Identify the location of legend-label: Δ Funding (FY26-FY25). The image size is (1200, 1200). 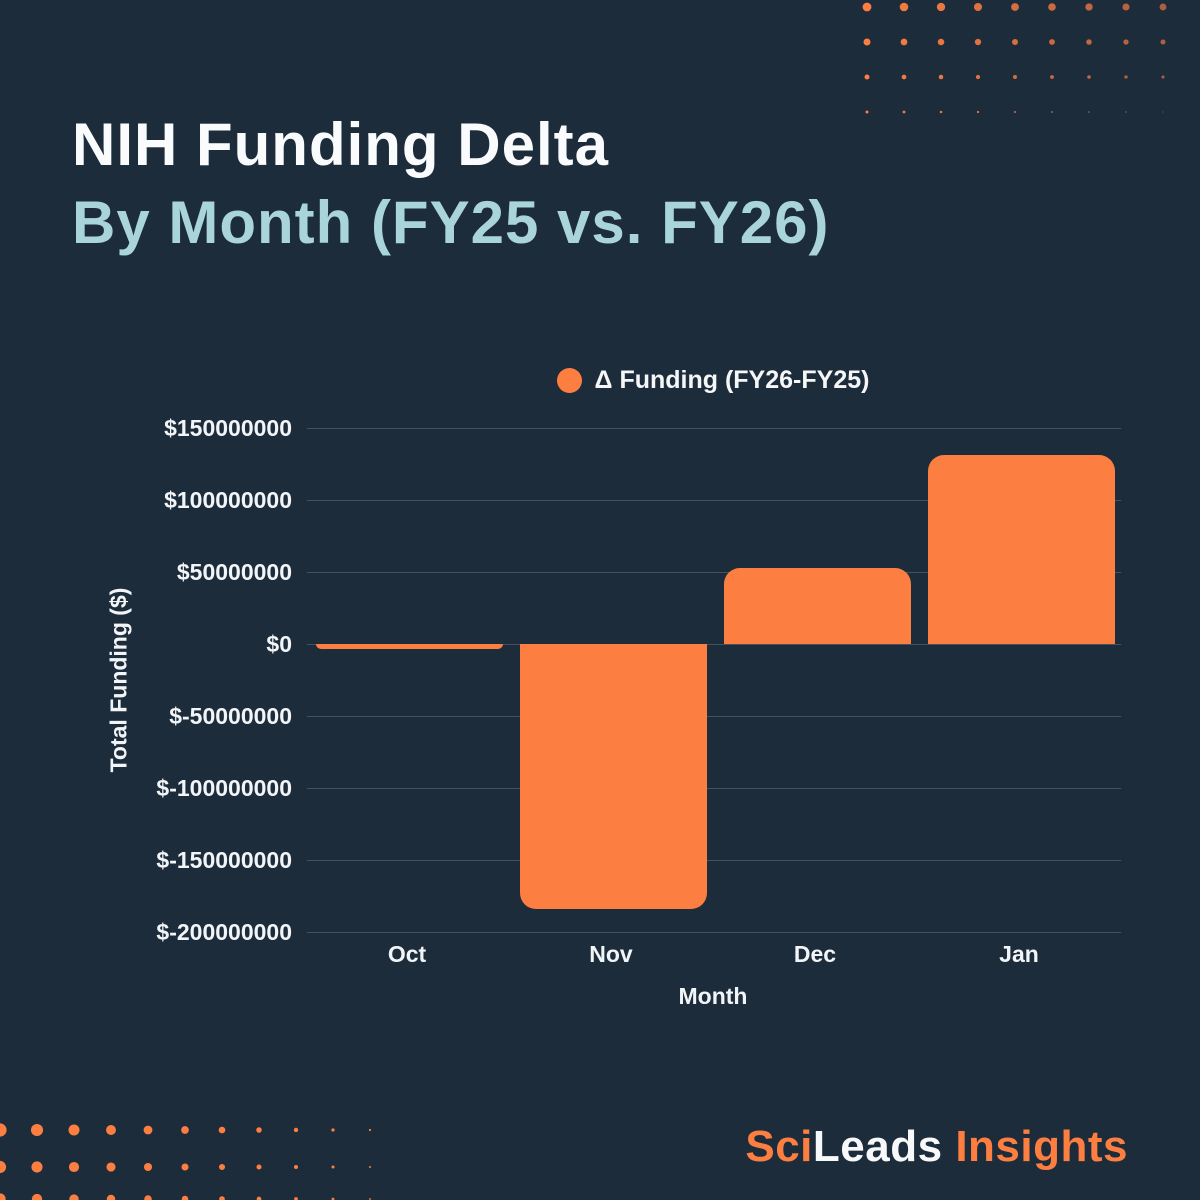
(732, 380).